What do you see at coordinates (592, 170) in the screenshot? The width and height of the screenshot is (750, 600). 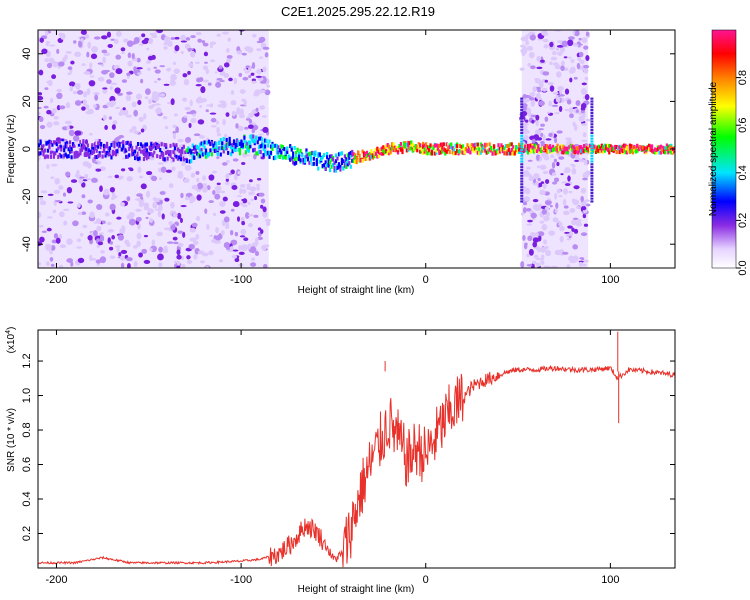 I see `transient-cell` at bounding box center [592, 170].